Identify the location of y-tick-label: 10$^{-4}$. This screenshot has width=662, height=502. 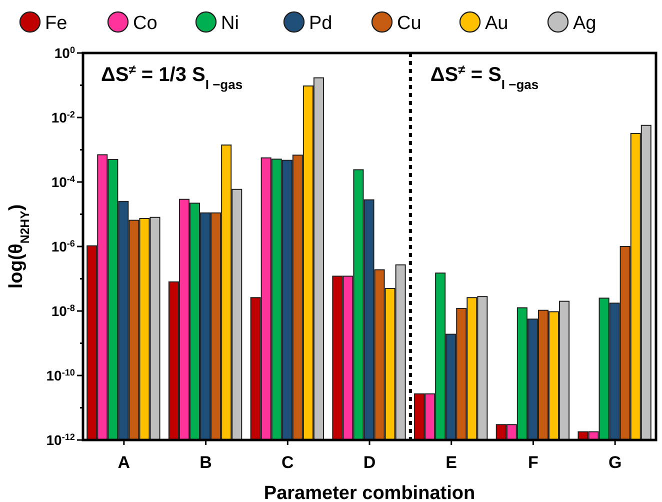
(63, 182).